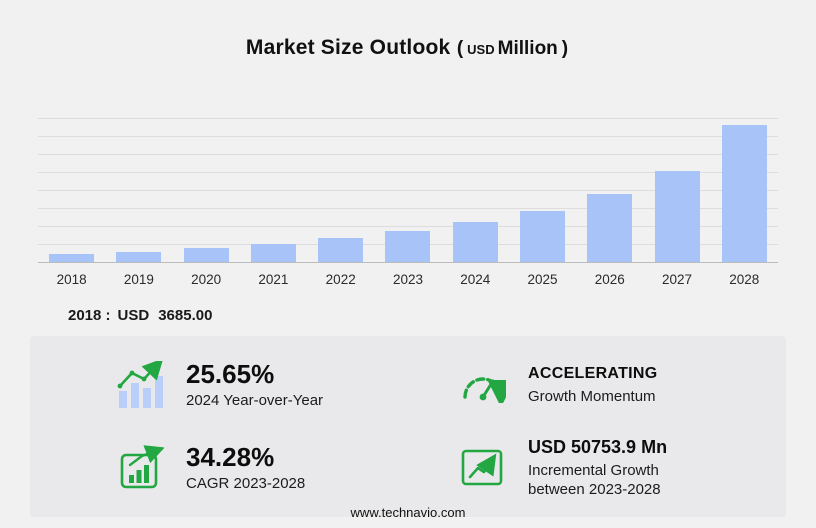 The image size is (816, 528). I want to click on stat-momentum: ACCELERATING Growth Momentum, so click(603, 385).